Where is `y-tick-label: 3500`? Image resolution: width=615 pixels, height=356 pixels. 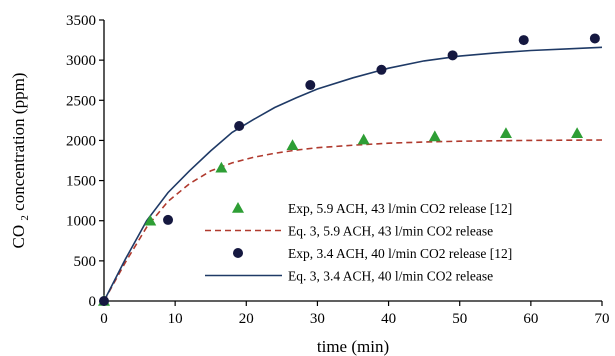 y-tick-label: 3500 is located at coordinates (81, 21).